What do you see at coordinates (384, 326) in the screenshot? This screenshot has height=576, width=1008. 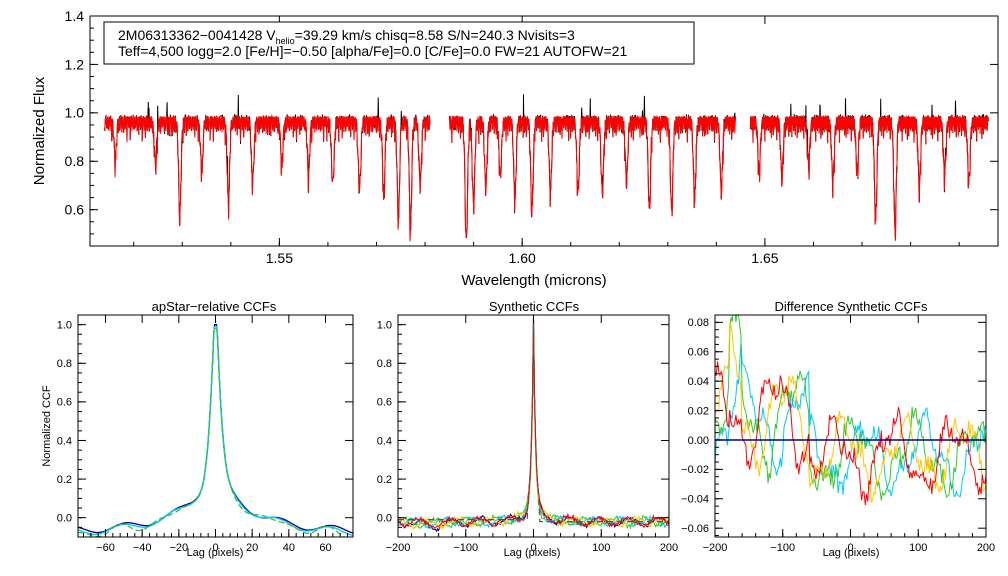 I see `synthetic-ccf-ytick-label: 1.0` at bounding box center [384, 326].